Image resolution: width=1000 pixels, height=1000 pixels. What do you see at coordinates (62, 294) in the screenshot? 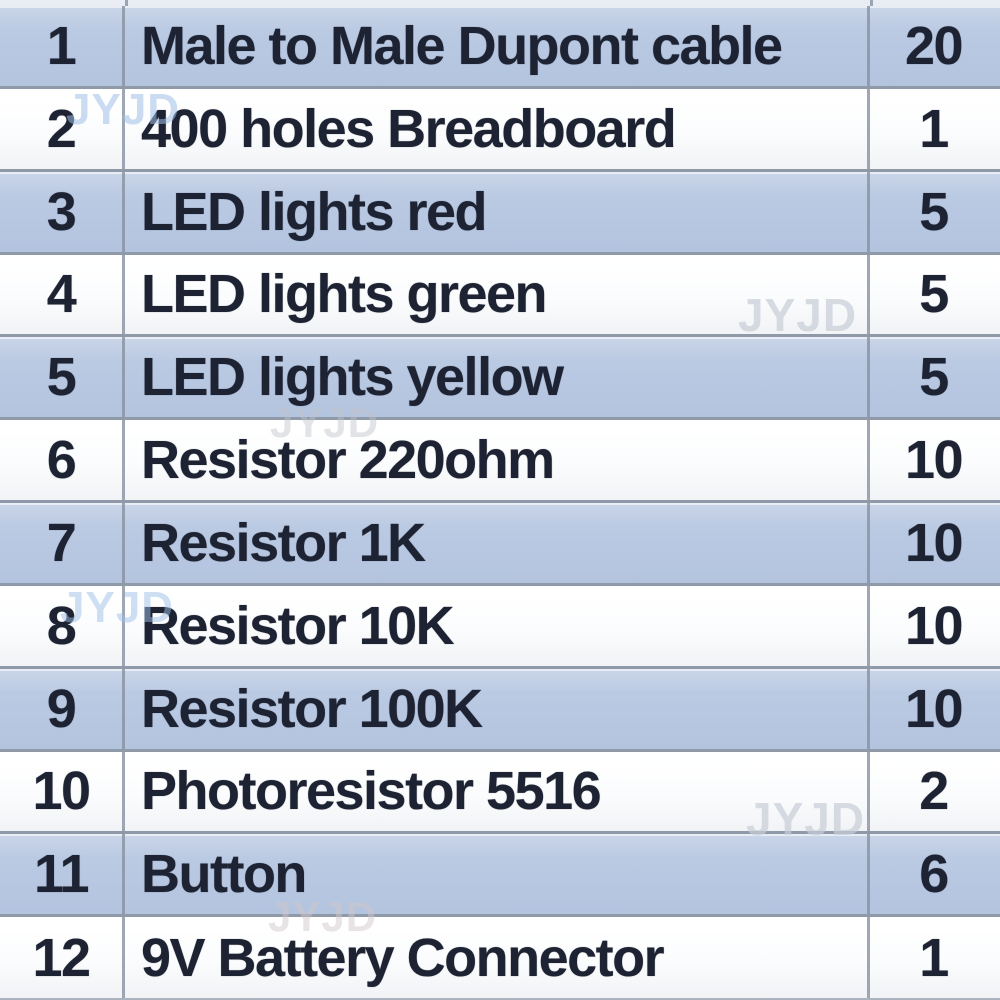
I see `row-number: 4` at bounding box center [62, 294].